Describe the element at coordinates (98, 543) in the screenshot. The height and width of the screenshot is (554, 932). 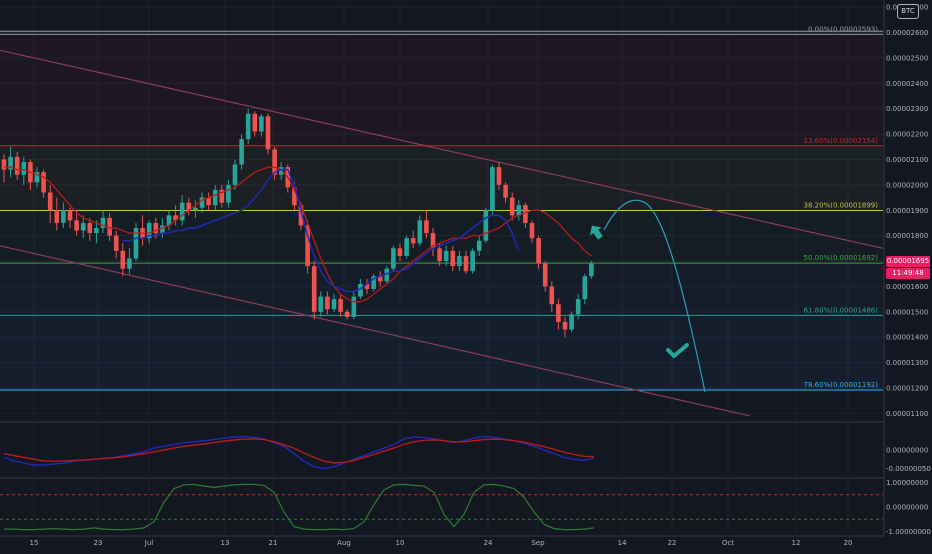
I see `x-tick-label: 23` at that location.